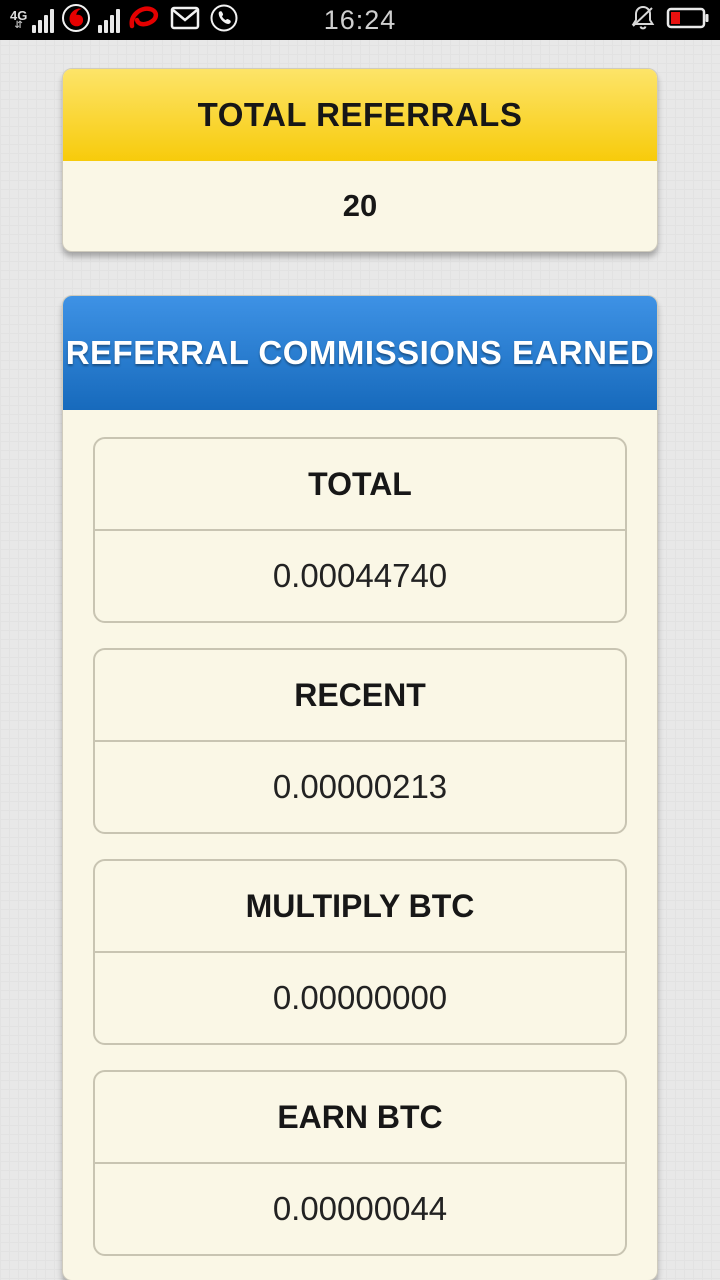  What do you see at coordinates (688, 20) in the screenshot?
I see `battery-low-icon` at bounding box center [688, 20].